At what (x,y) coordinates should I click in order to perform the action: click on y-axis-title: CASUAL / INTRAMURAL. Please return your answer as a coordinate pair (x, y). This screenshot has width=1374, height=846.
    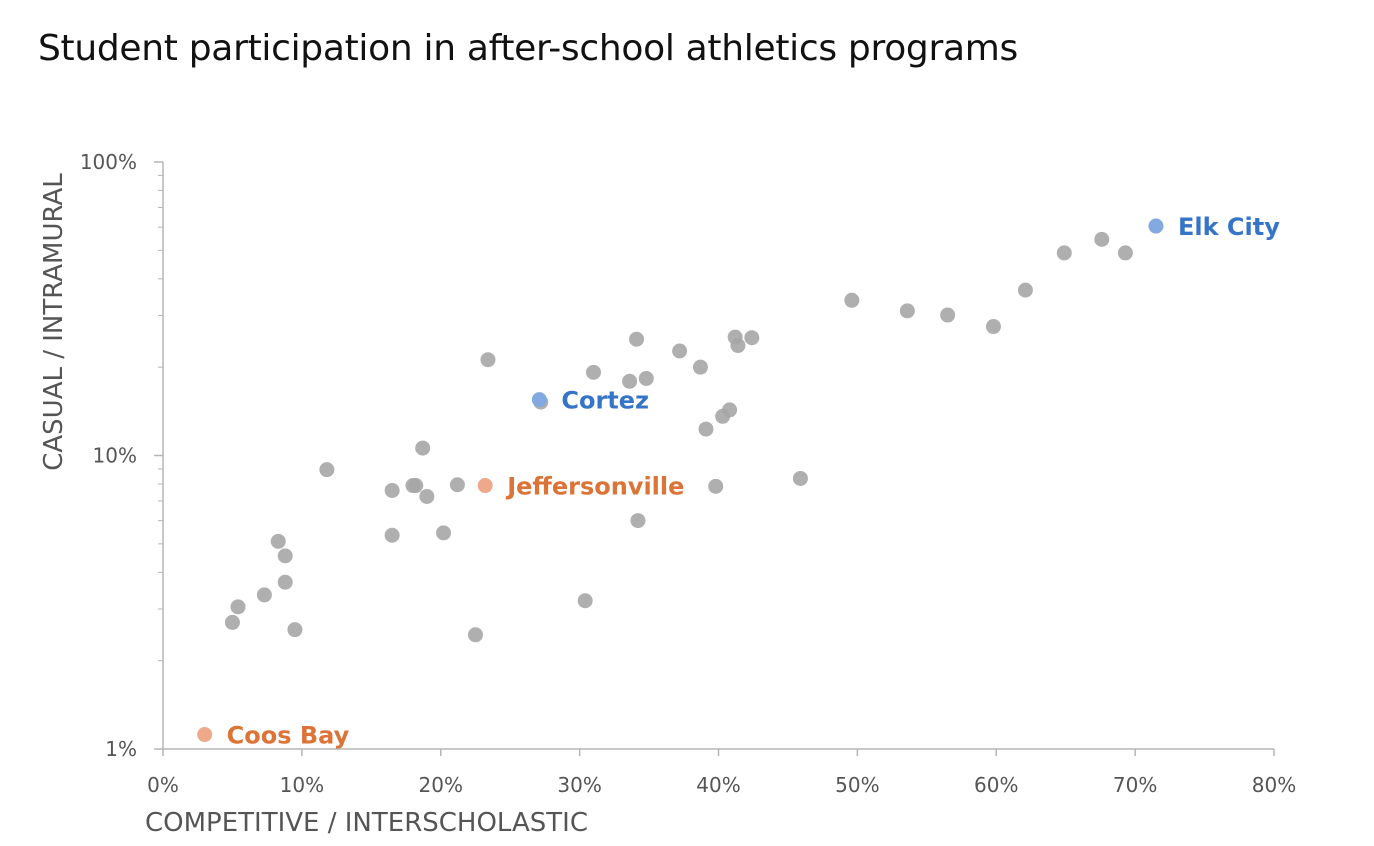
    Looking at the image, I should click on (54, 322).